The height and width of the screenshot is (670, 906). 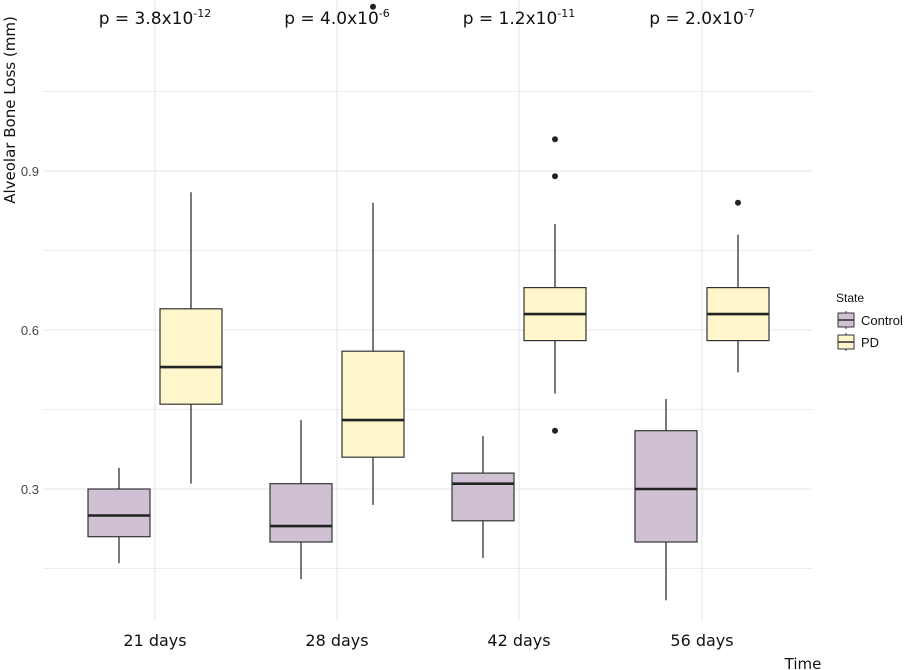 I want to click on x-tick-label: 21 days, so click(x=154, y=640).